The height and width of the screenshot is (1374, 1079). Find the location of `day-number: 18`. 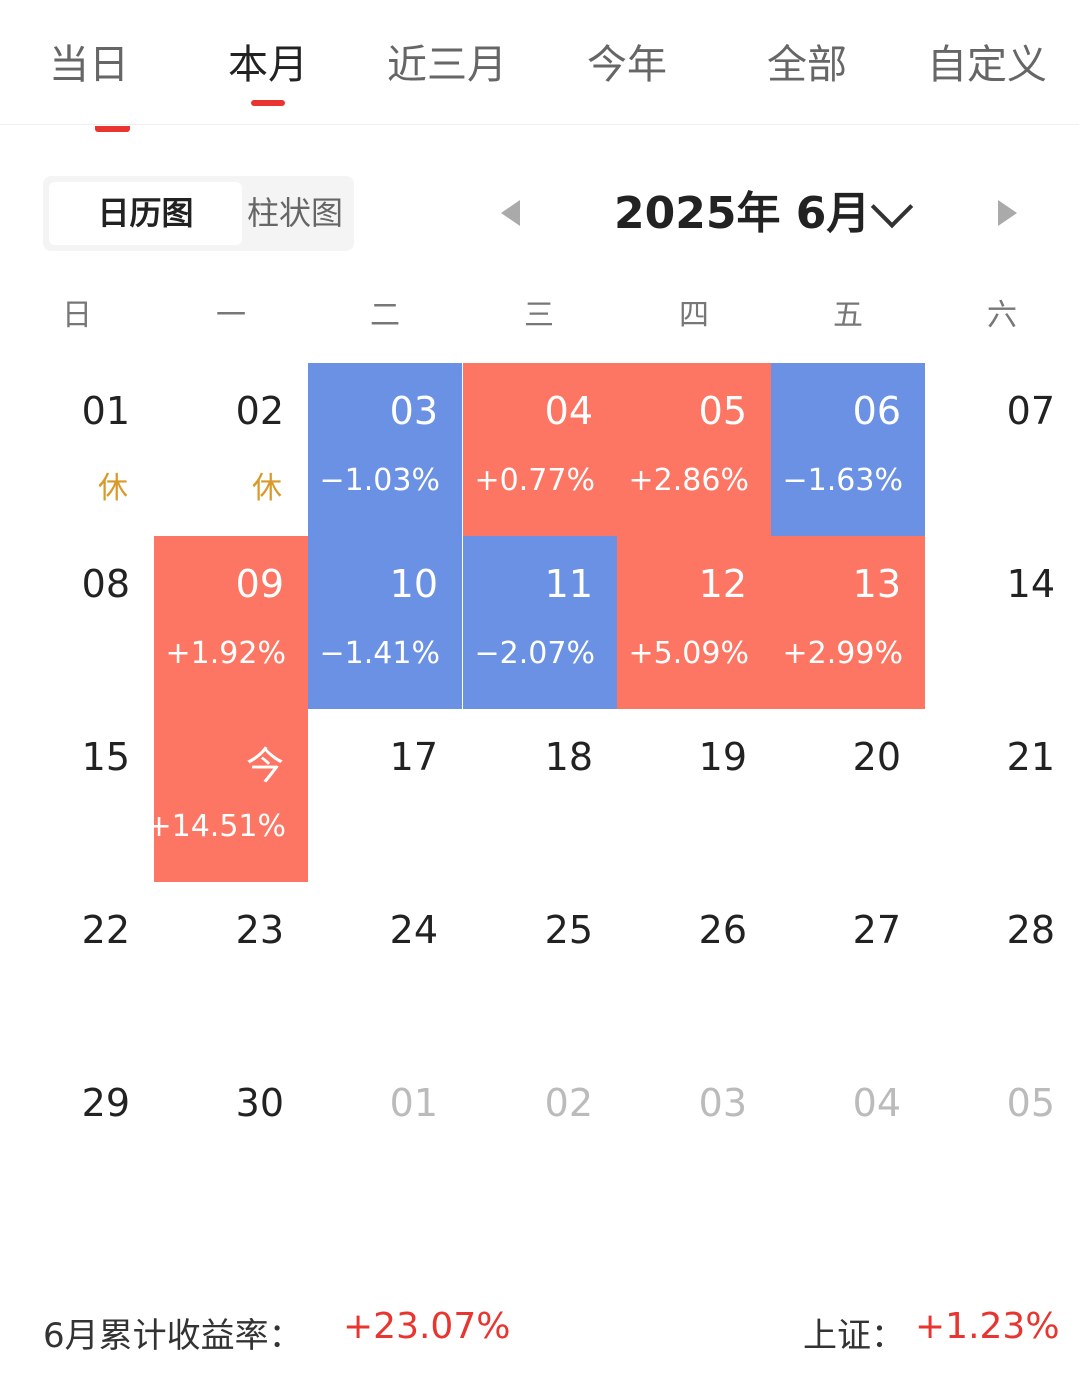

day-number: 18 is located at coordinates (568, 757).